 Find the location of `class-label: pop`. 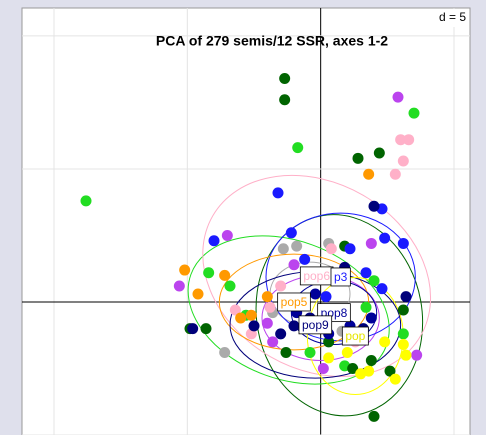

class-label: pop is located at coordinates (355, 336).